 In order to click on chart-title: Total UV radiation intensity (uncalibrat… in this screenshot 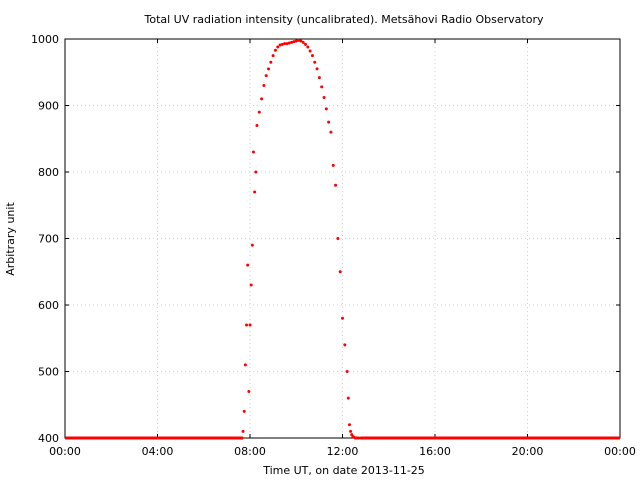, I will do `click(344, 19)`.